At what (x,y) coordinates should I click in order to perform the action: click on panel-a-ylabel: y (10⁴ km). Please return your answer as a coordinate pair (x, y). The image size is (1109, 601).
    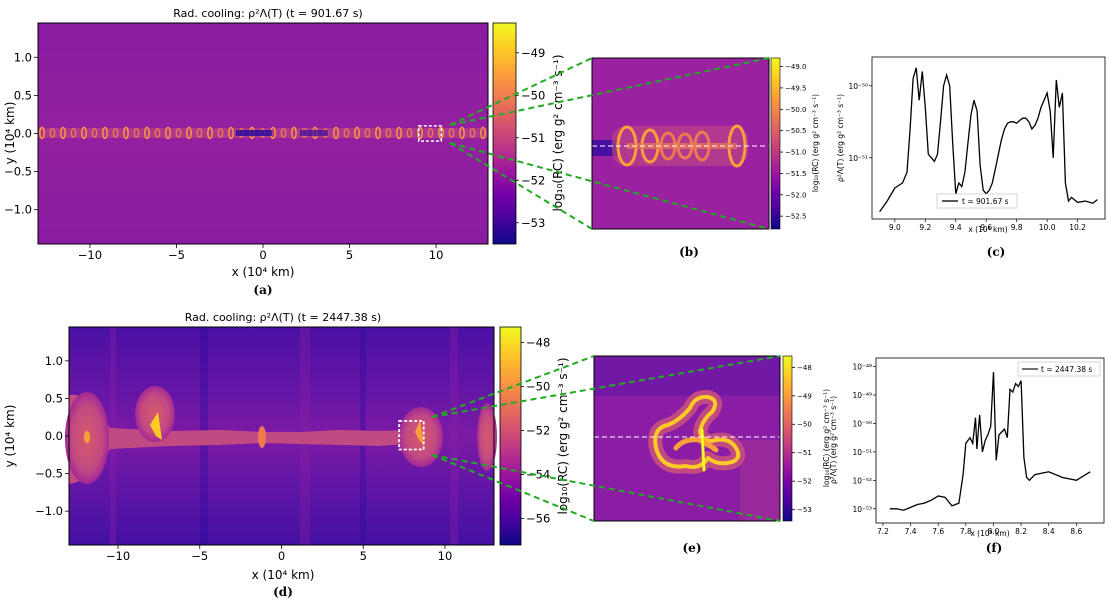
    Looking at the image, I should click on (10, 133).